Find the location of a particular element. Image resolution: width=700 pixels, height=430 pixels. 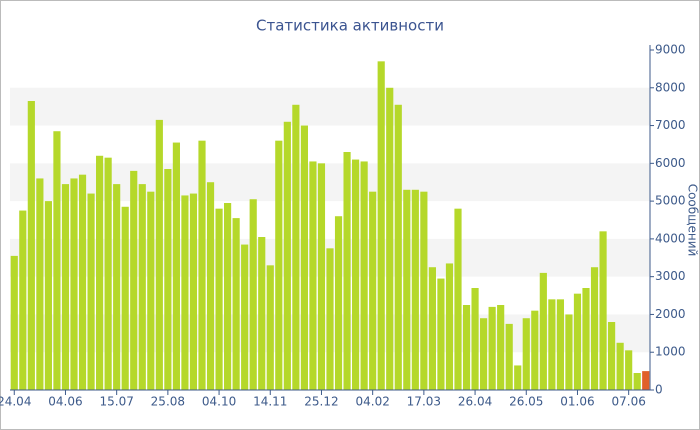

x-tick-label: 04.10 is located at coordinates (219, 402).